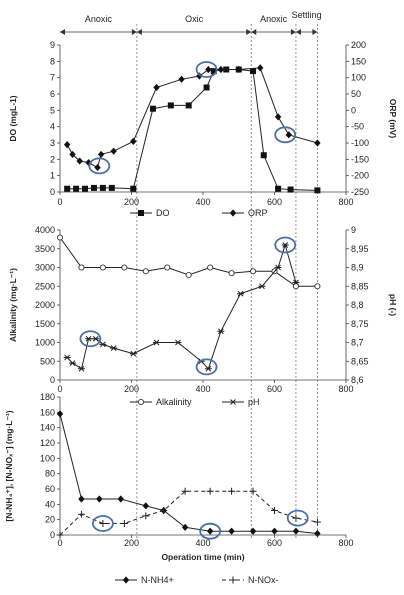 This screenshot has height=595, width=404. I want to click on chart-2-x-tick-label-4: 800, so click(345, 389).